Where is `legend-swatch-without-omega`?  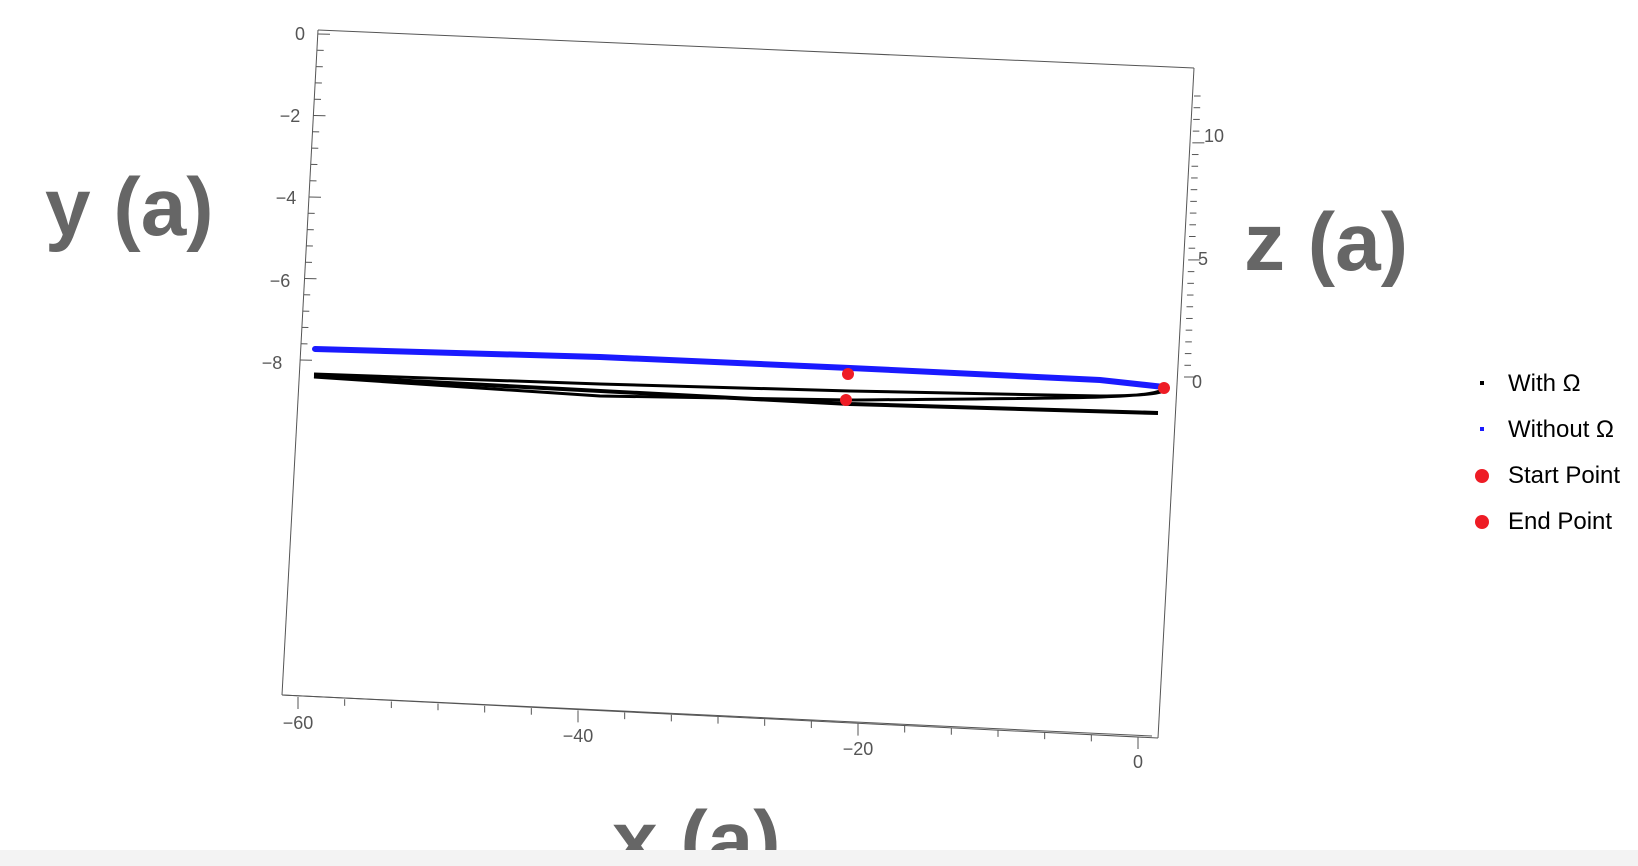
legend-swatch-without-omega is located at coordinates (1482, 429).